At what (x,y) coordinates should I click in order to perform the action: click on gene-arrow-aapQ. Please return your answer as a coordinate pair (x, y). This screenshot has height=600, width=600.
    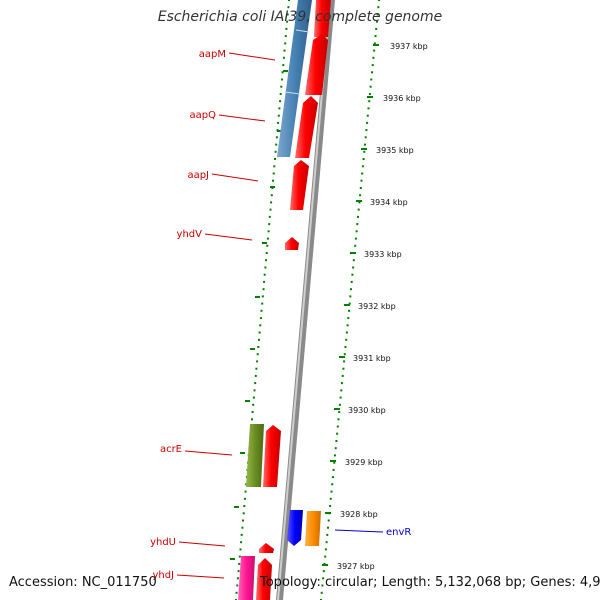
    Looking at the image, I should click on (306, 127).